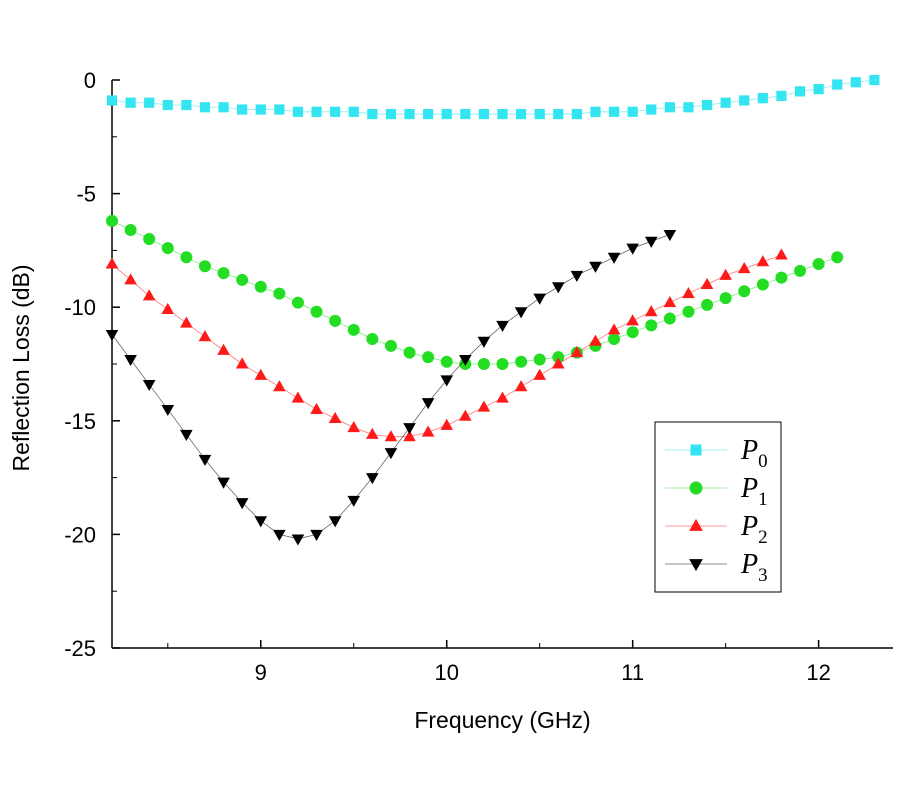 The image size is (900, 800). What do you see at coordinates (493, 97) in the screenshot?
I see `series-P0` at bounding box center [493, 97].